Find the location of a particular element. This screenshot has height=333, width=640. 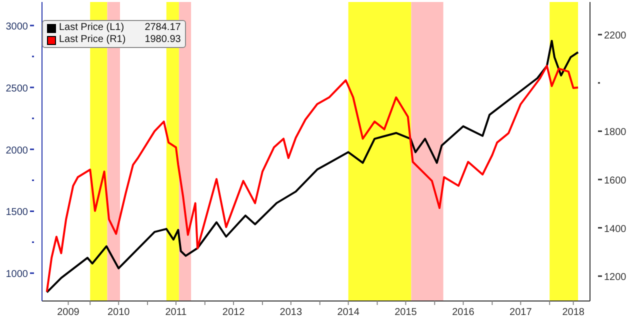

x-tick-label: 2015 is located at coordinates (406, 312).